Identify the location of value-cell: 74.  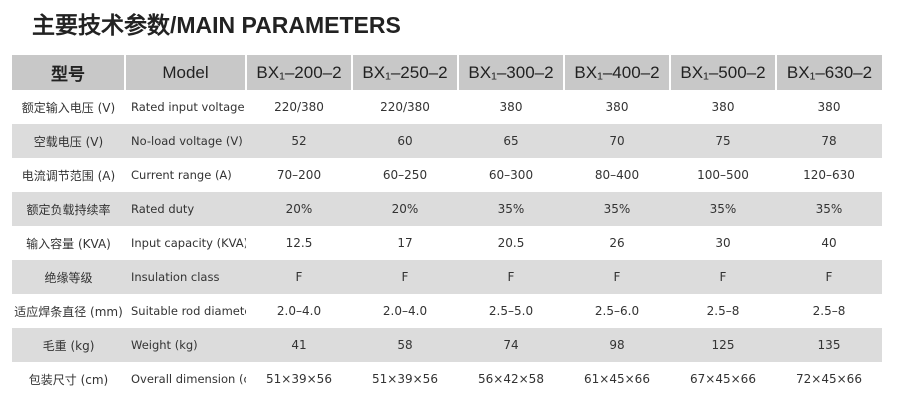
(511, 345).